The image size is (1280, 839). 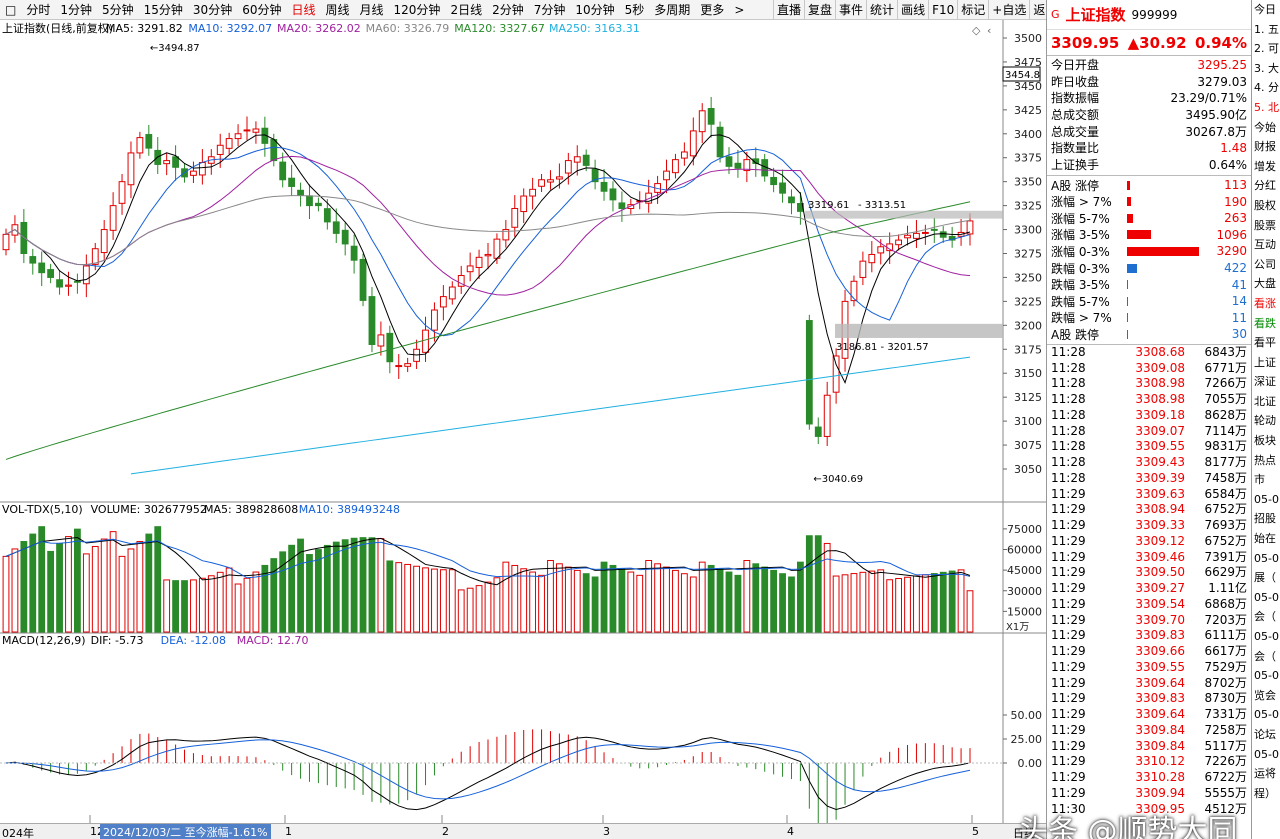 I want to click on side-strip-item: 运将, so click(x=1265, y=774).